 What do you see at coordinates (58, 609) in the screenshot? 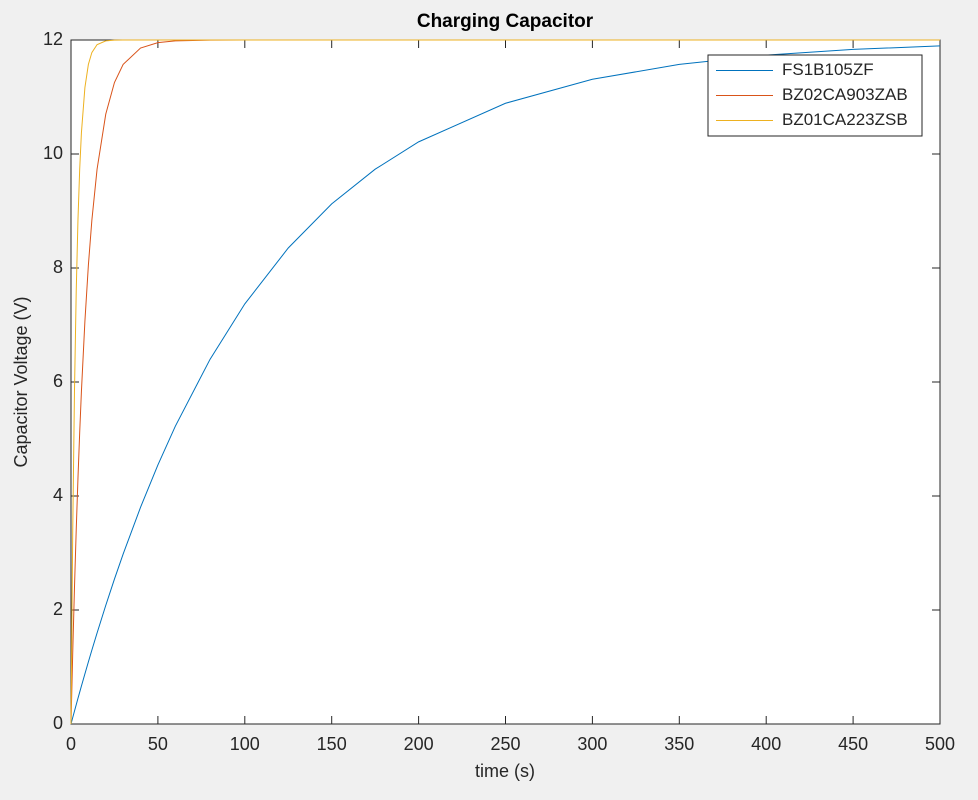
I see `y-tick-label: 2` at bounding box center [58, 609].